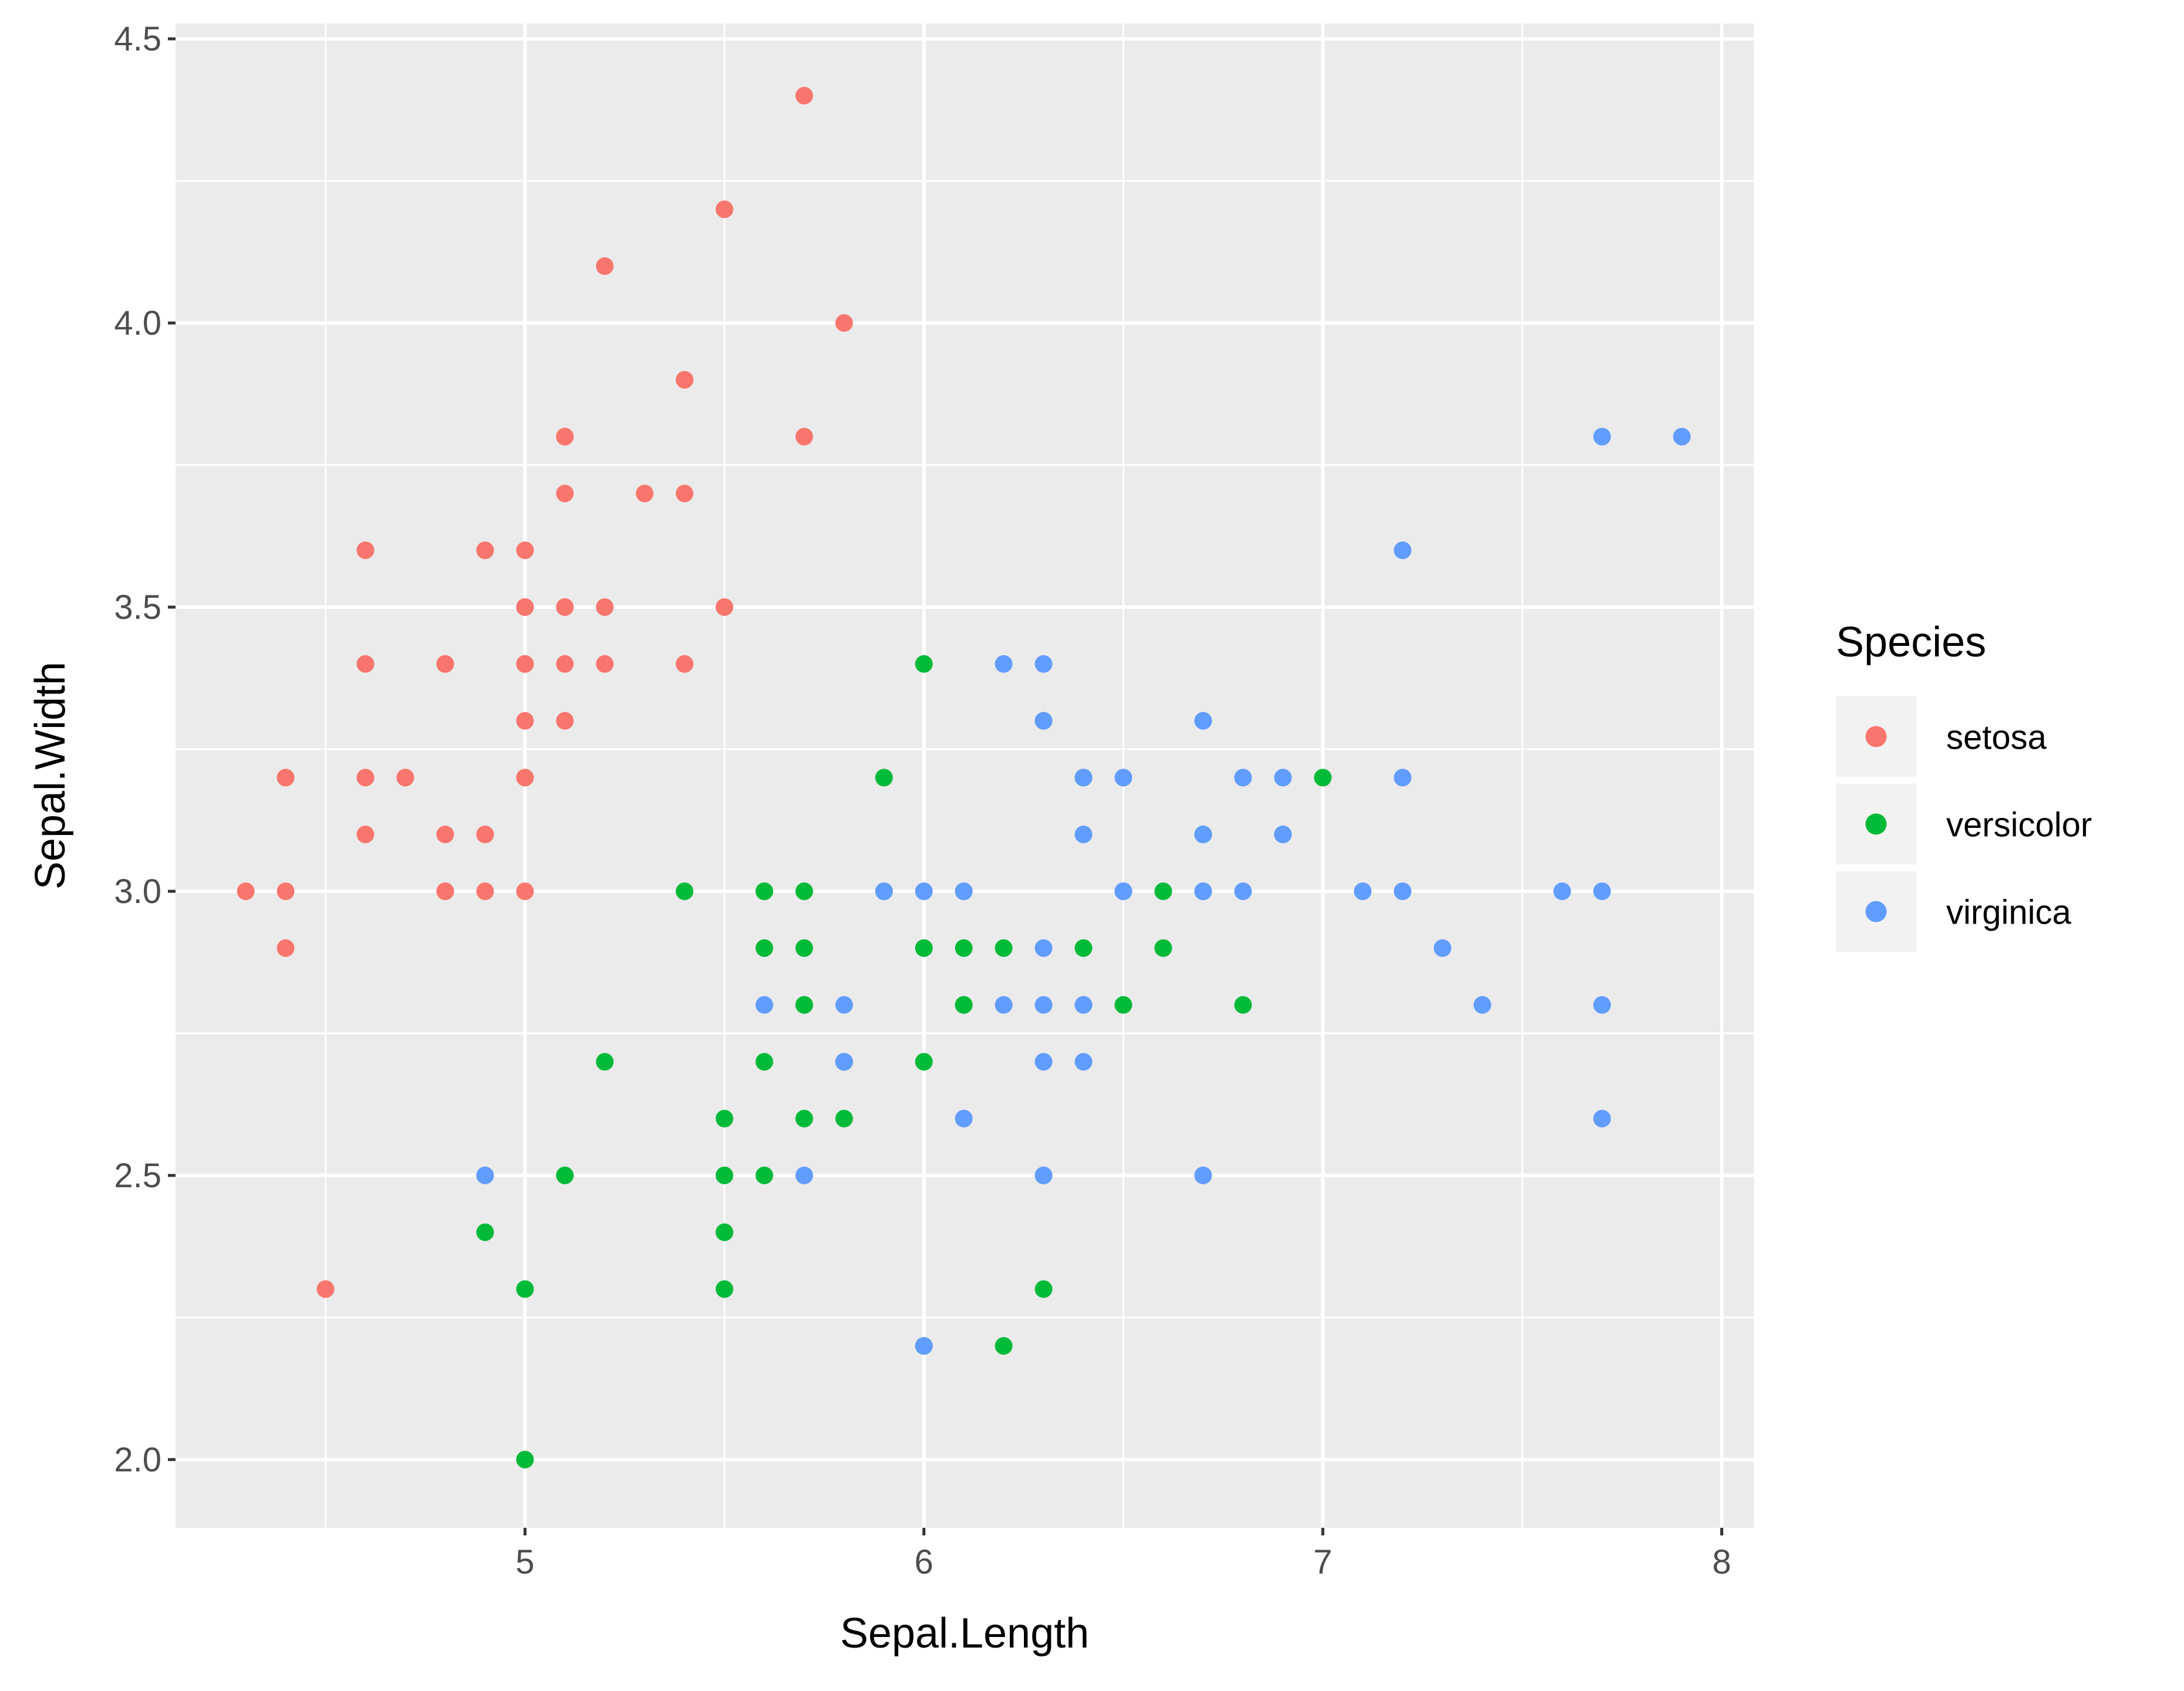 This screenshot has width=2184, height=1691. Describe the element at coordinates (50, 776) in the screenshot. I see `y-axis-title: Sepal.Width` at that location.